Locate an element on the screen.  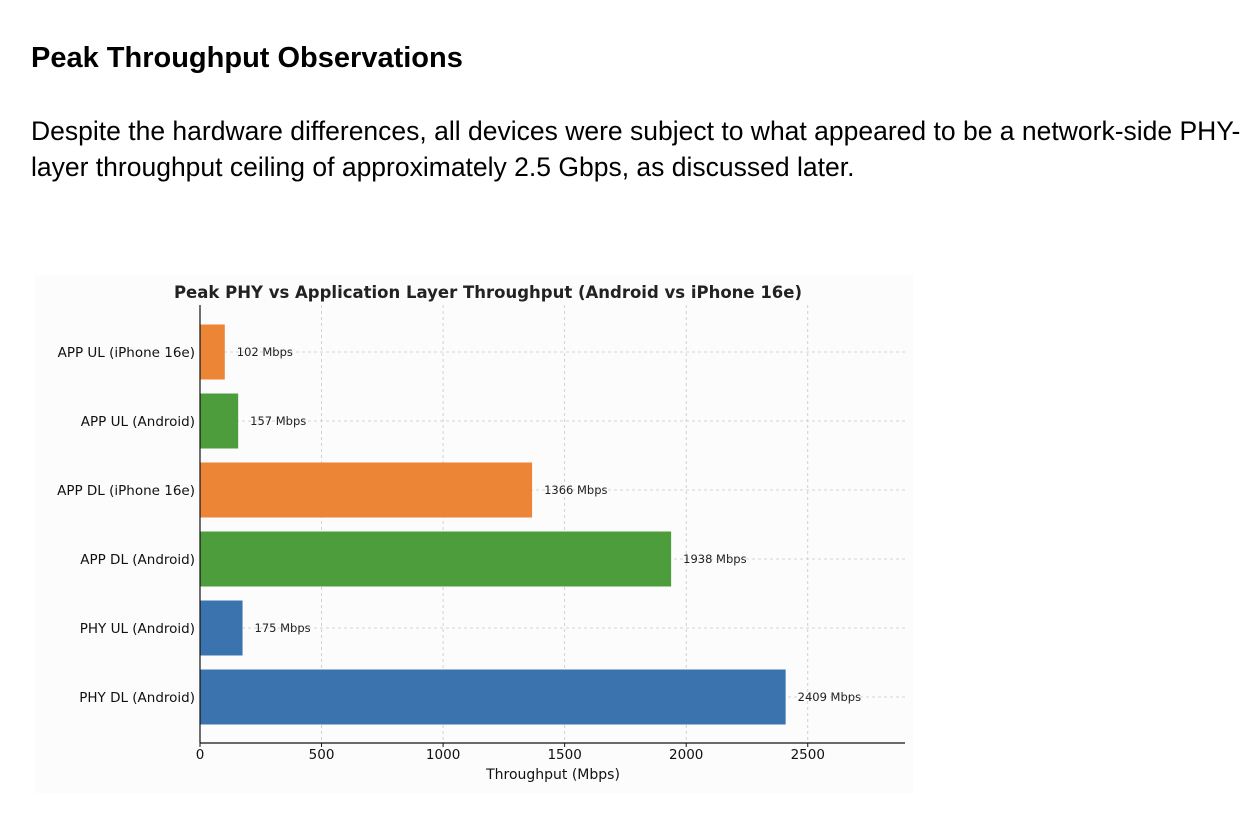
bar-value-label: 1938 Mbps is located at coordinates (714, 559).